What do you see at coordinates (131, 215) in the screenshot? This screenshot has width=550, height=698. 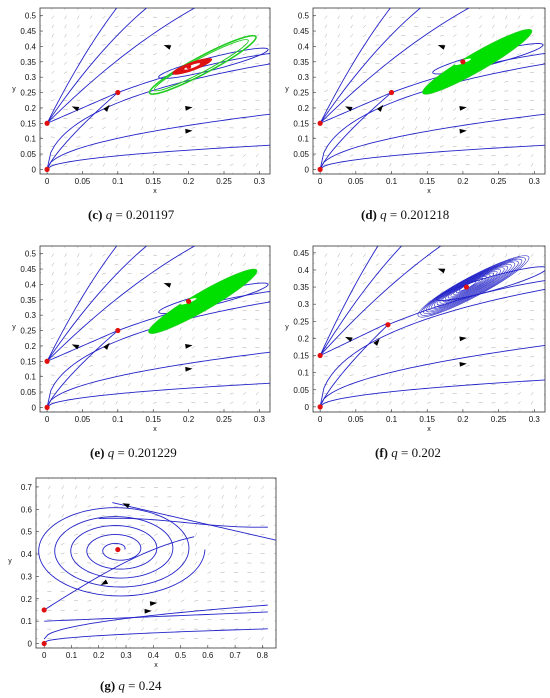 I see `caption-c: (c) q = 0.201197` at bounding box center [131, 215].